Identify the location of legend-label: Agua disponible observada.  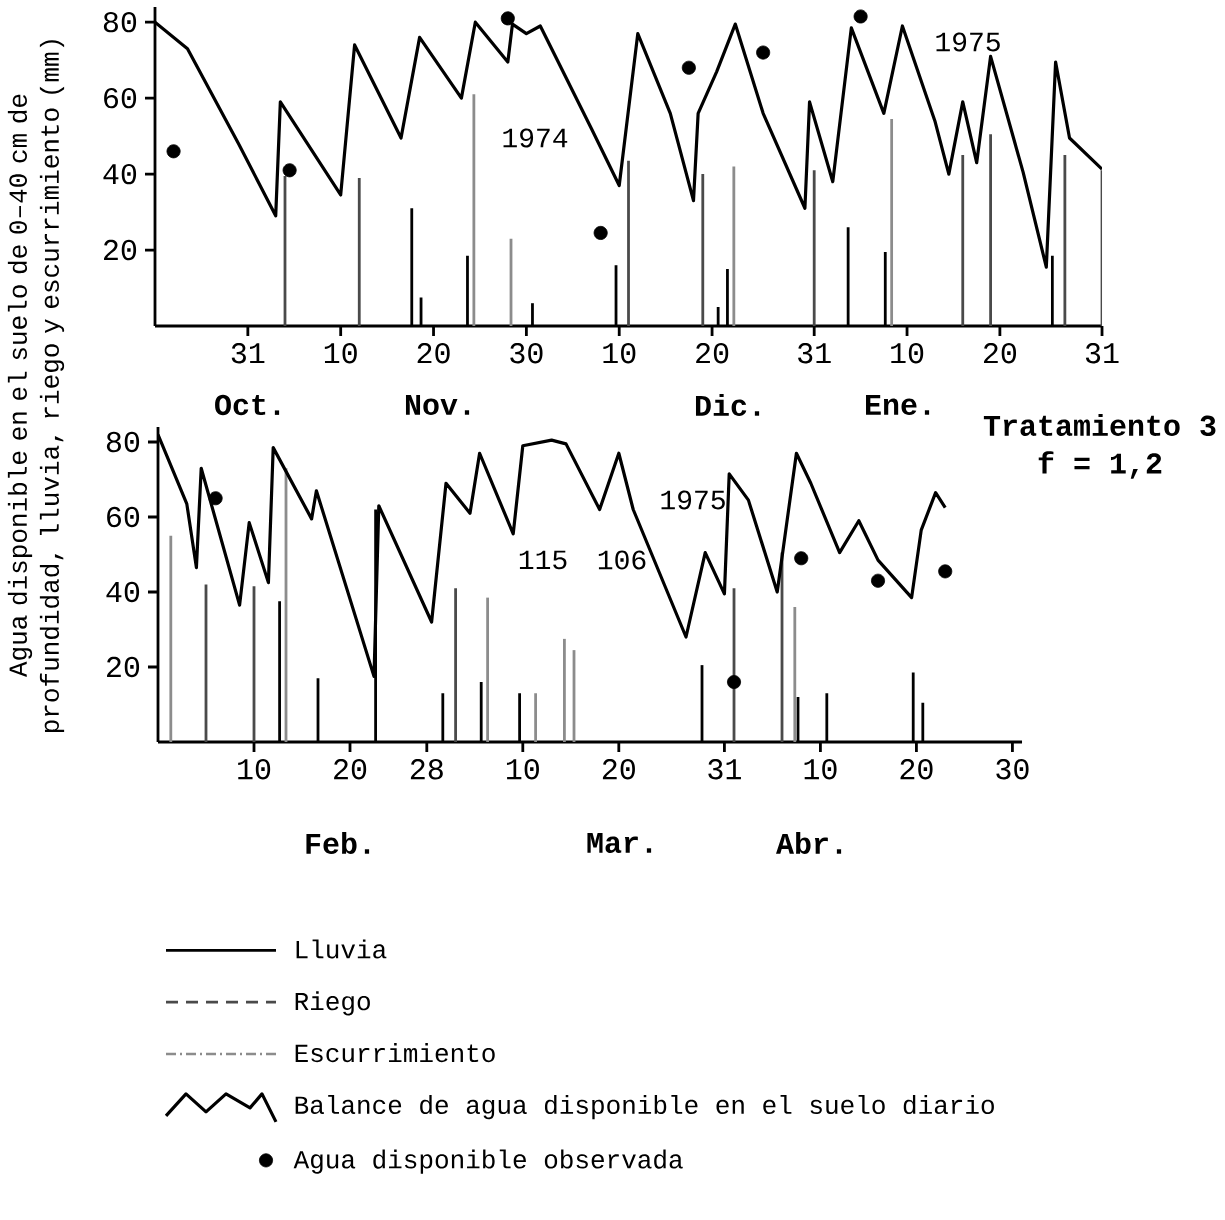
(488, 1161).